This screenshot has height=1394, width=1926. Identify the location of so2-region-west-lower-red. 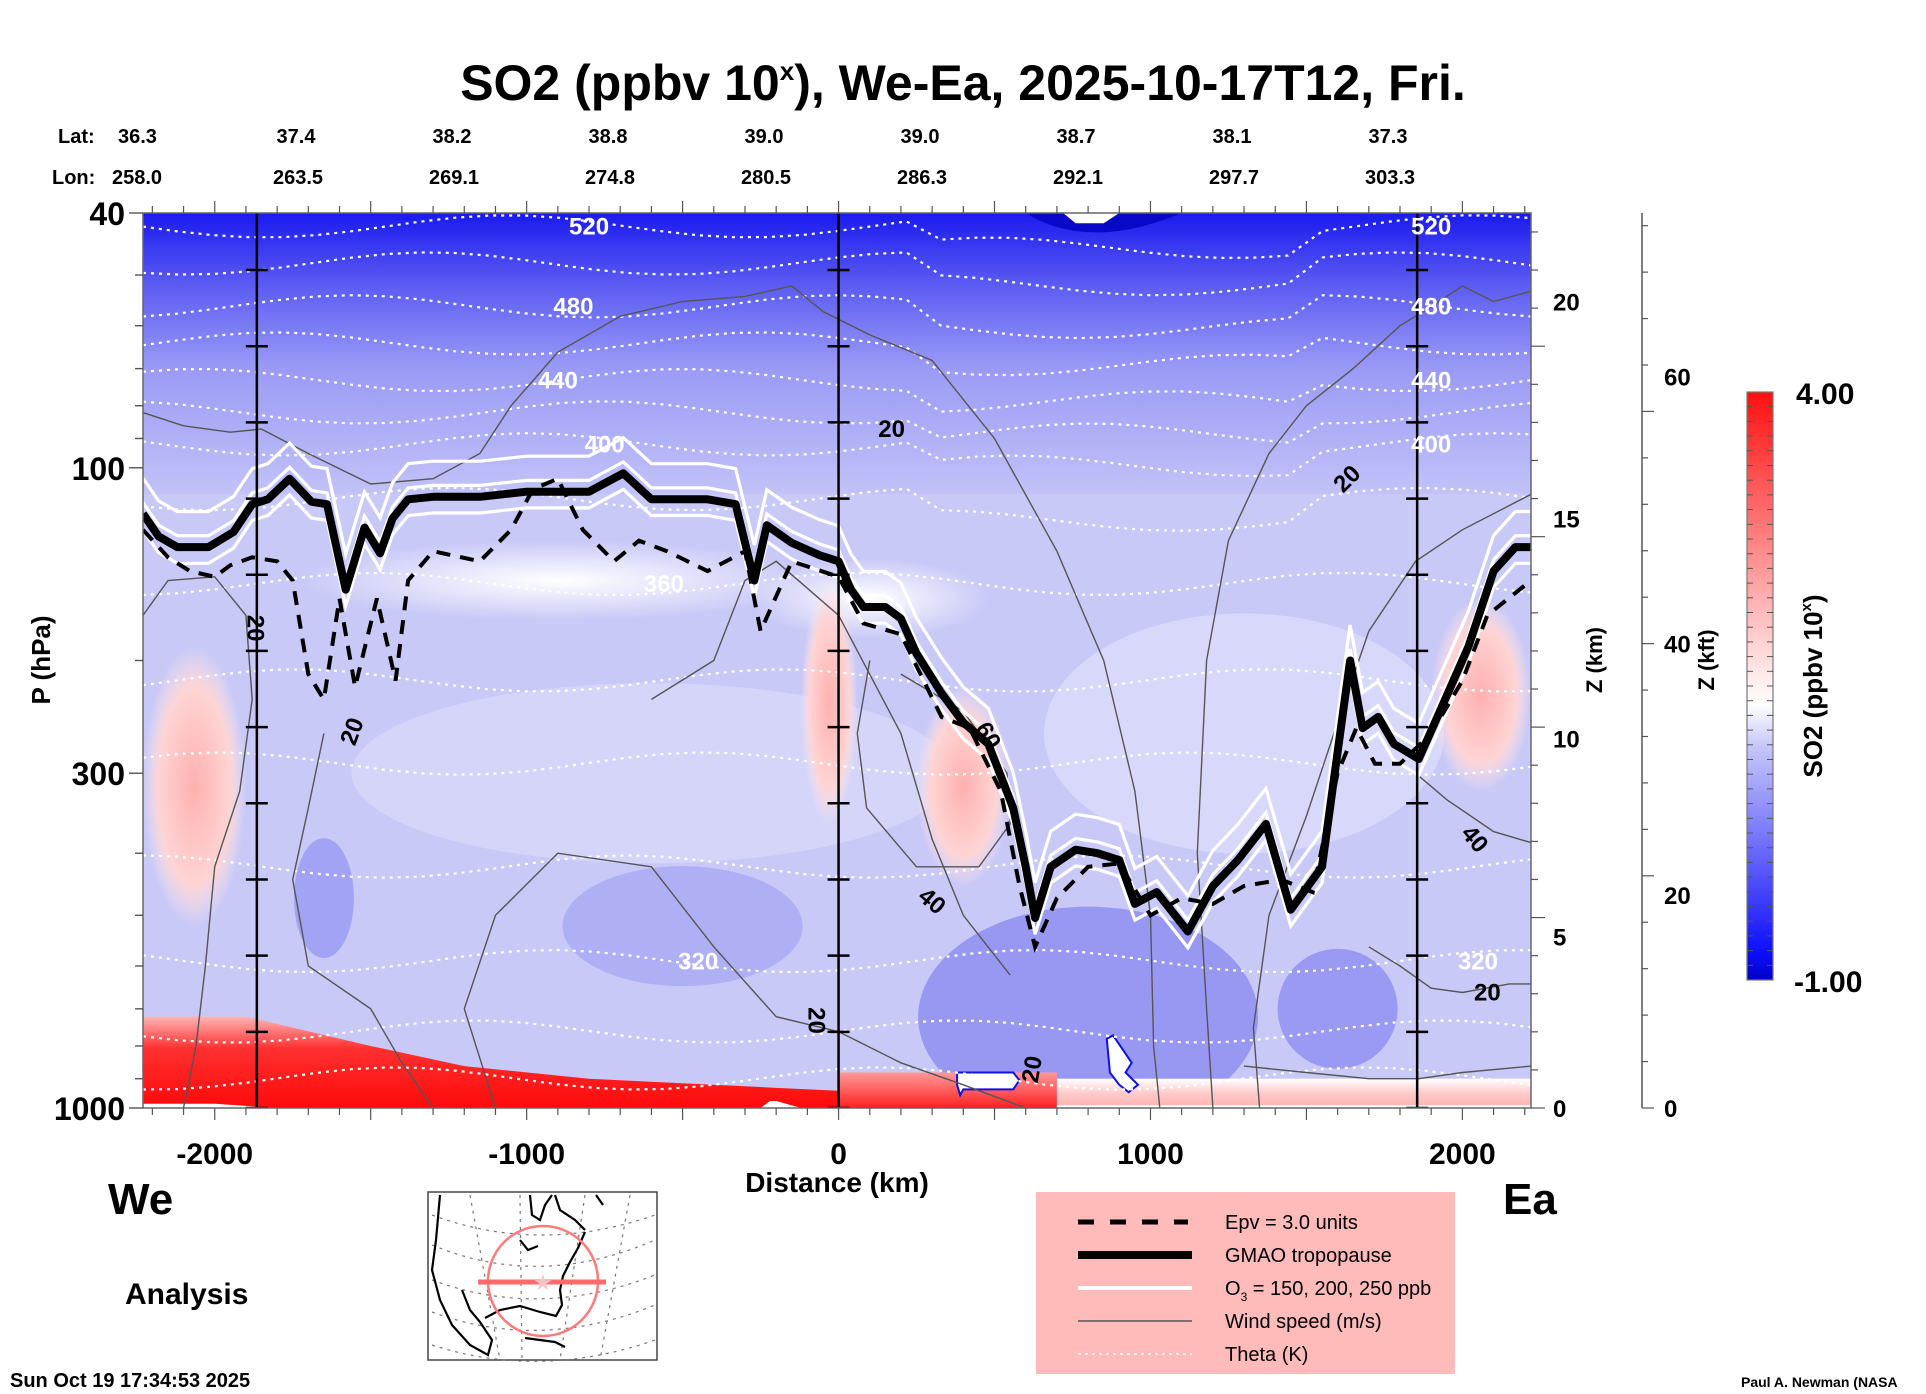
(194, 786).